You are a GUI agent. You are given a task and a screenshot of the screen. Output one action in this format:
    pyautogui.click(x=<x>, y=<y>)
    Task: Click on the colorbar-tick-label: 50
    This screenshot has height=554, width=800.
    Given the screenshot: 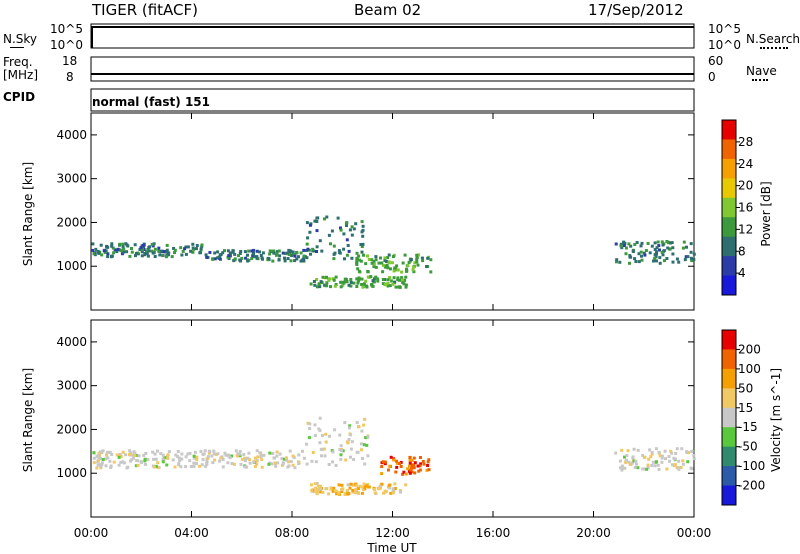 What is the action you would take?
    pyautogui.click(x=745, y=388)
    